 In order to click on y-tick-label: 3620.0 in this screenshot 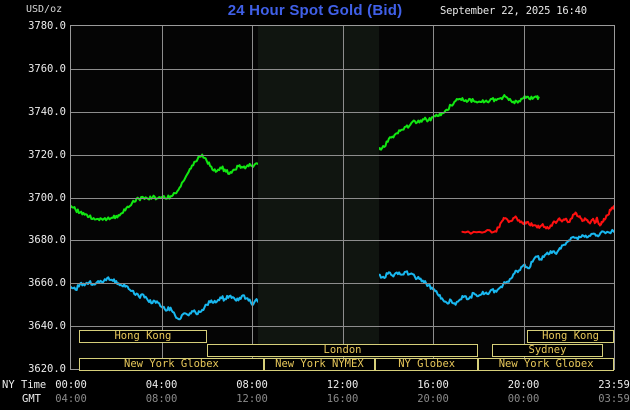, I will do `click(47, 369)`.